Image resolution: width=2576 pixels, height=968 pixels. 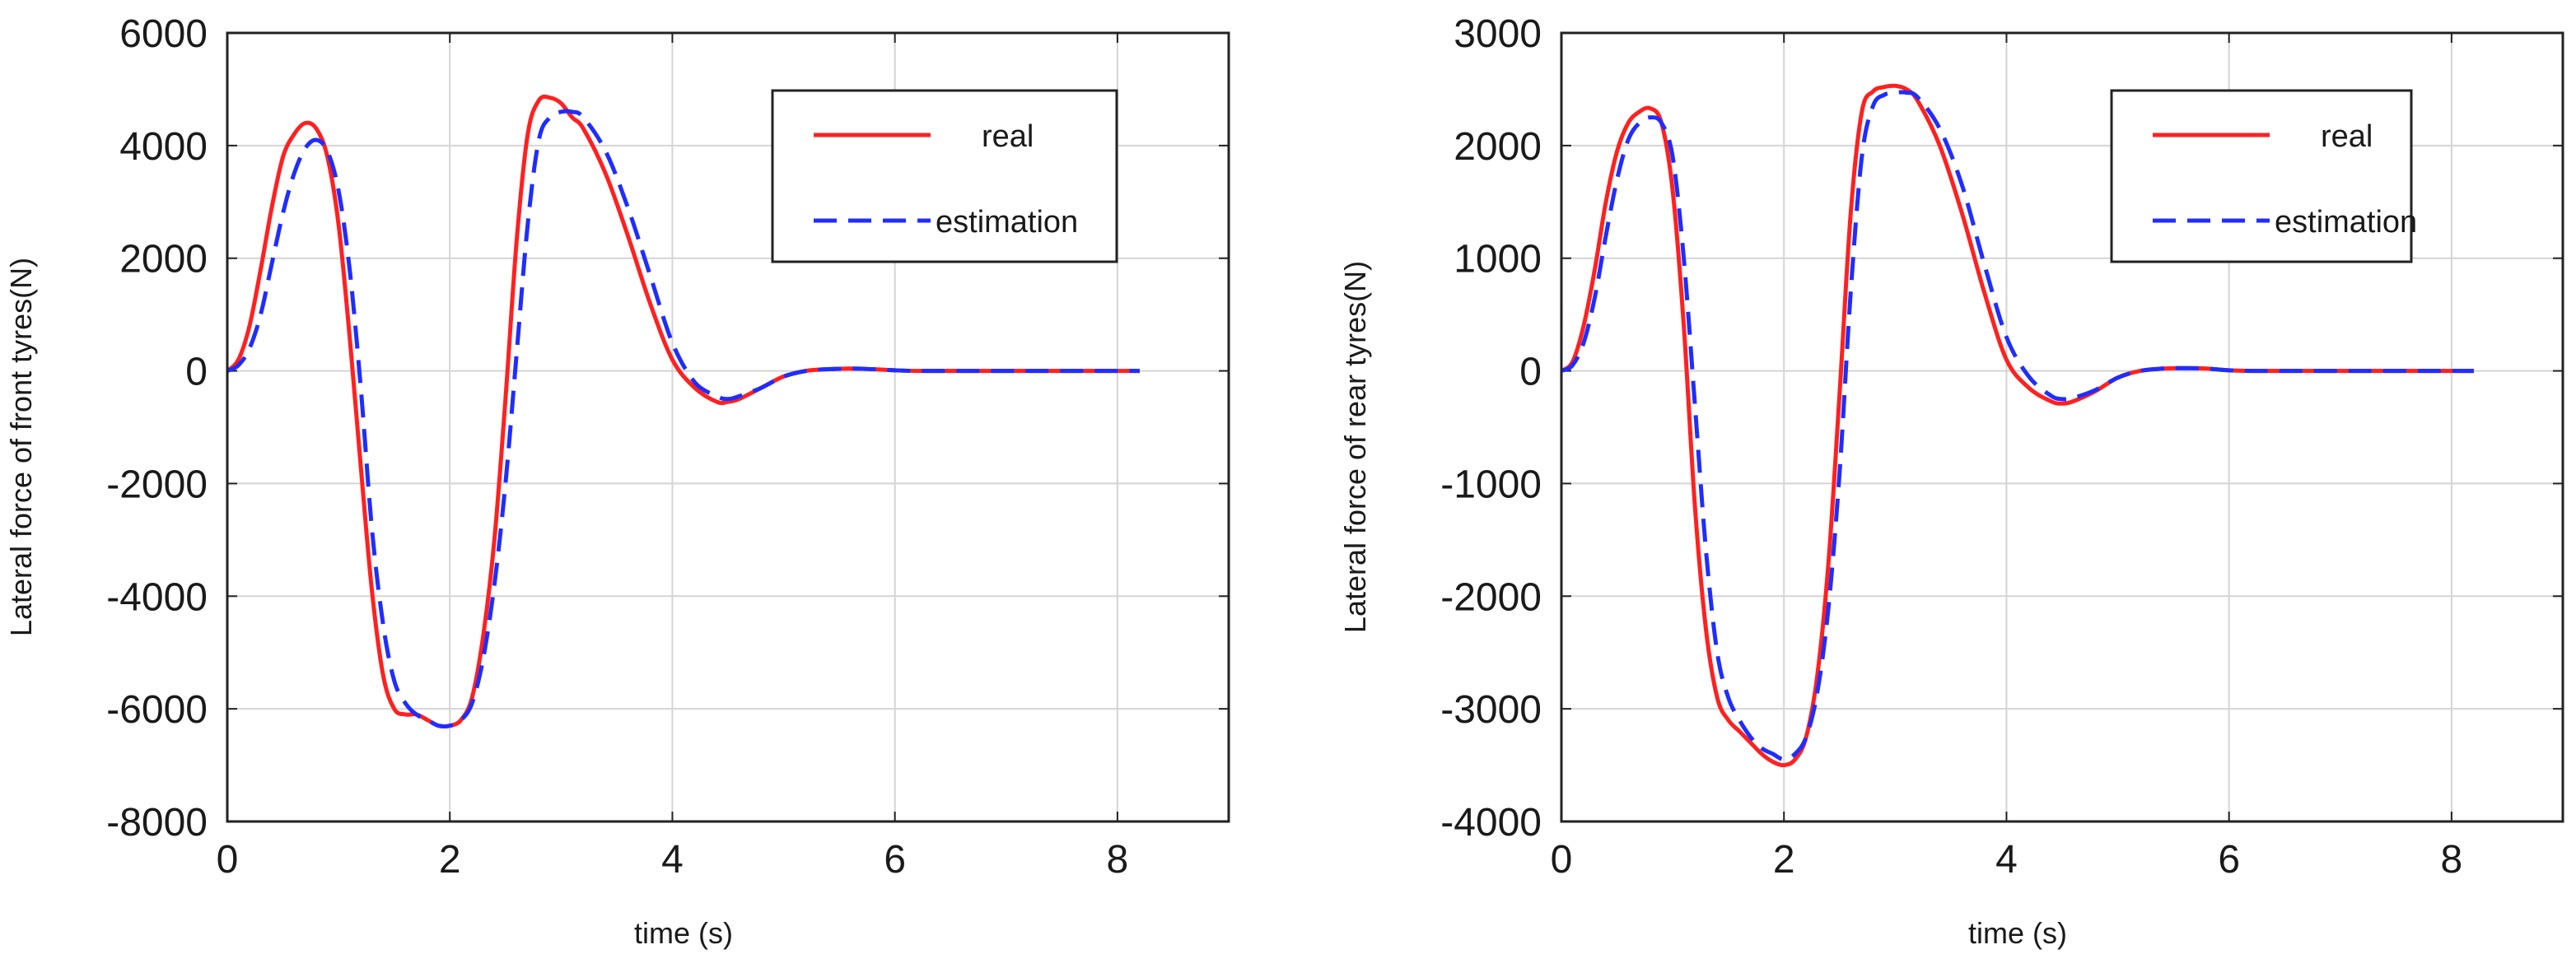 I want to click on y-tick-label: -1000, so click(x=1491, y=484).